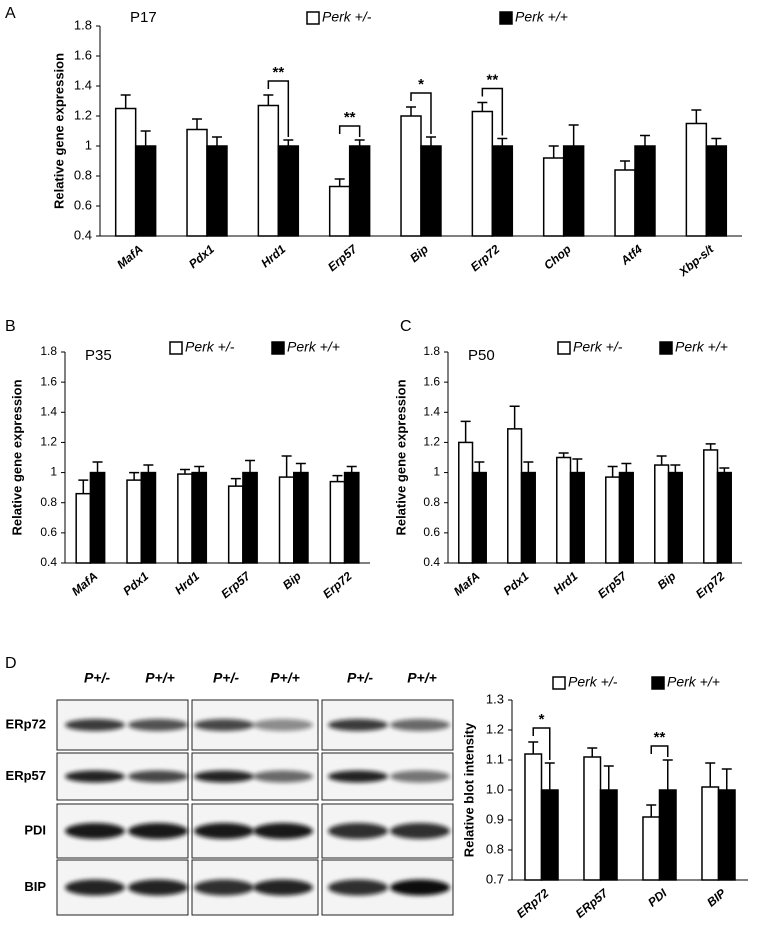 The width and height of the screenshot is (759, 936). What do you see at coordinates (495, 878) in the screenshot?
I see `y-tick-label: 0.7` at bounding box center [495, 878].